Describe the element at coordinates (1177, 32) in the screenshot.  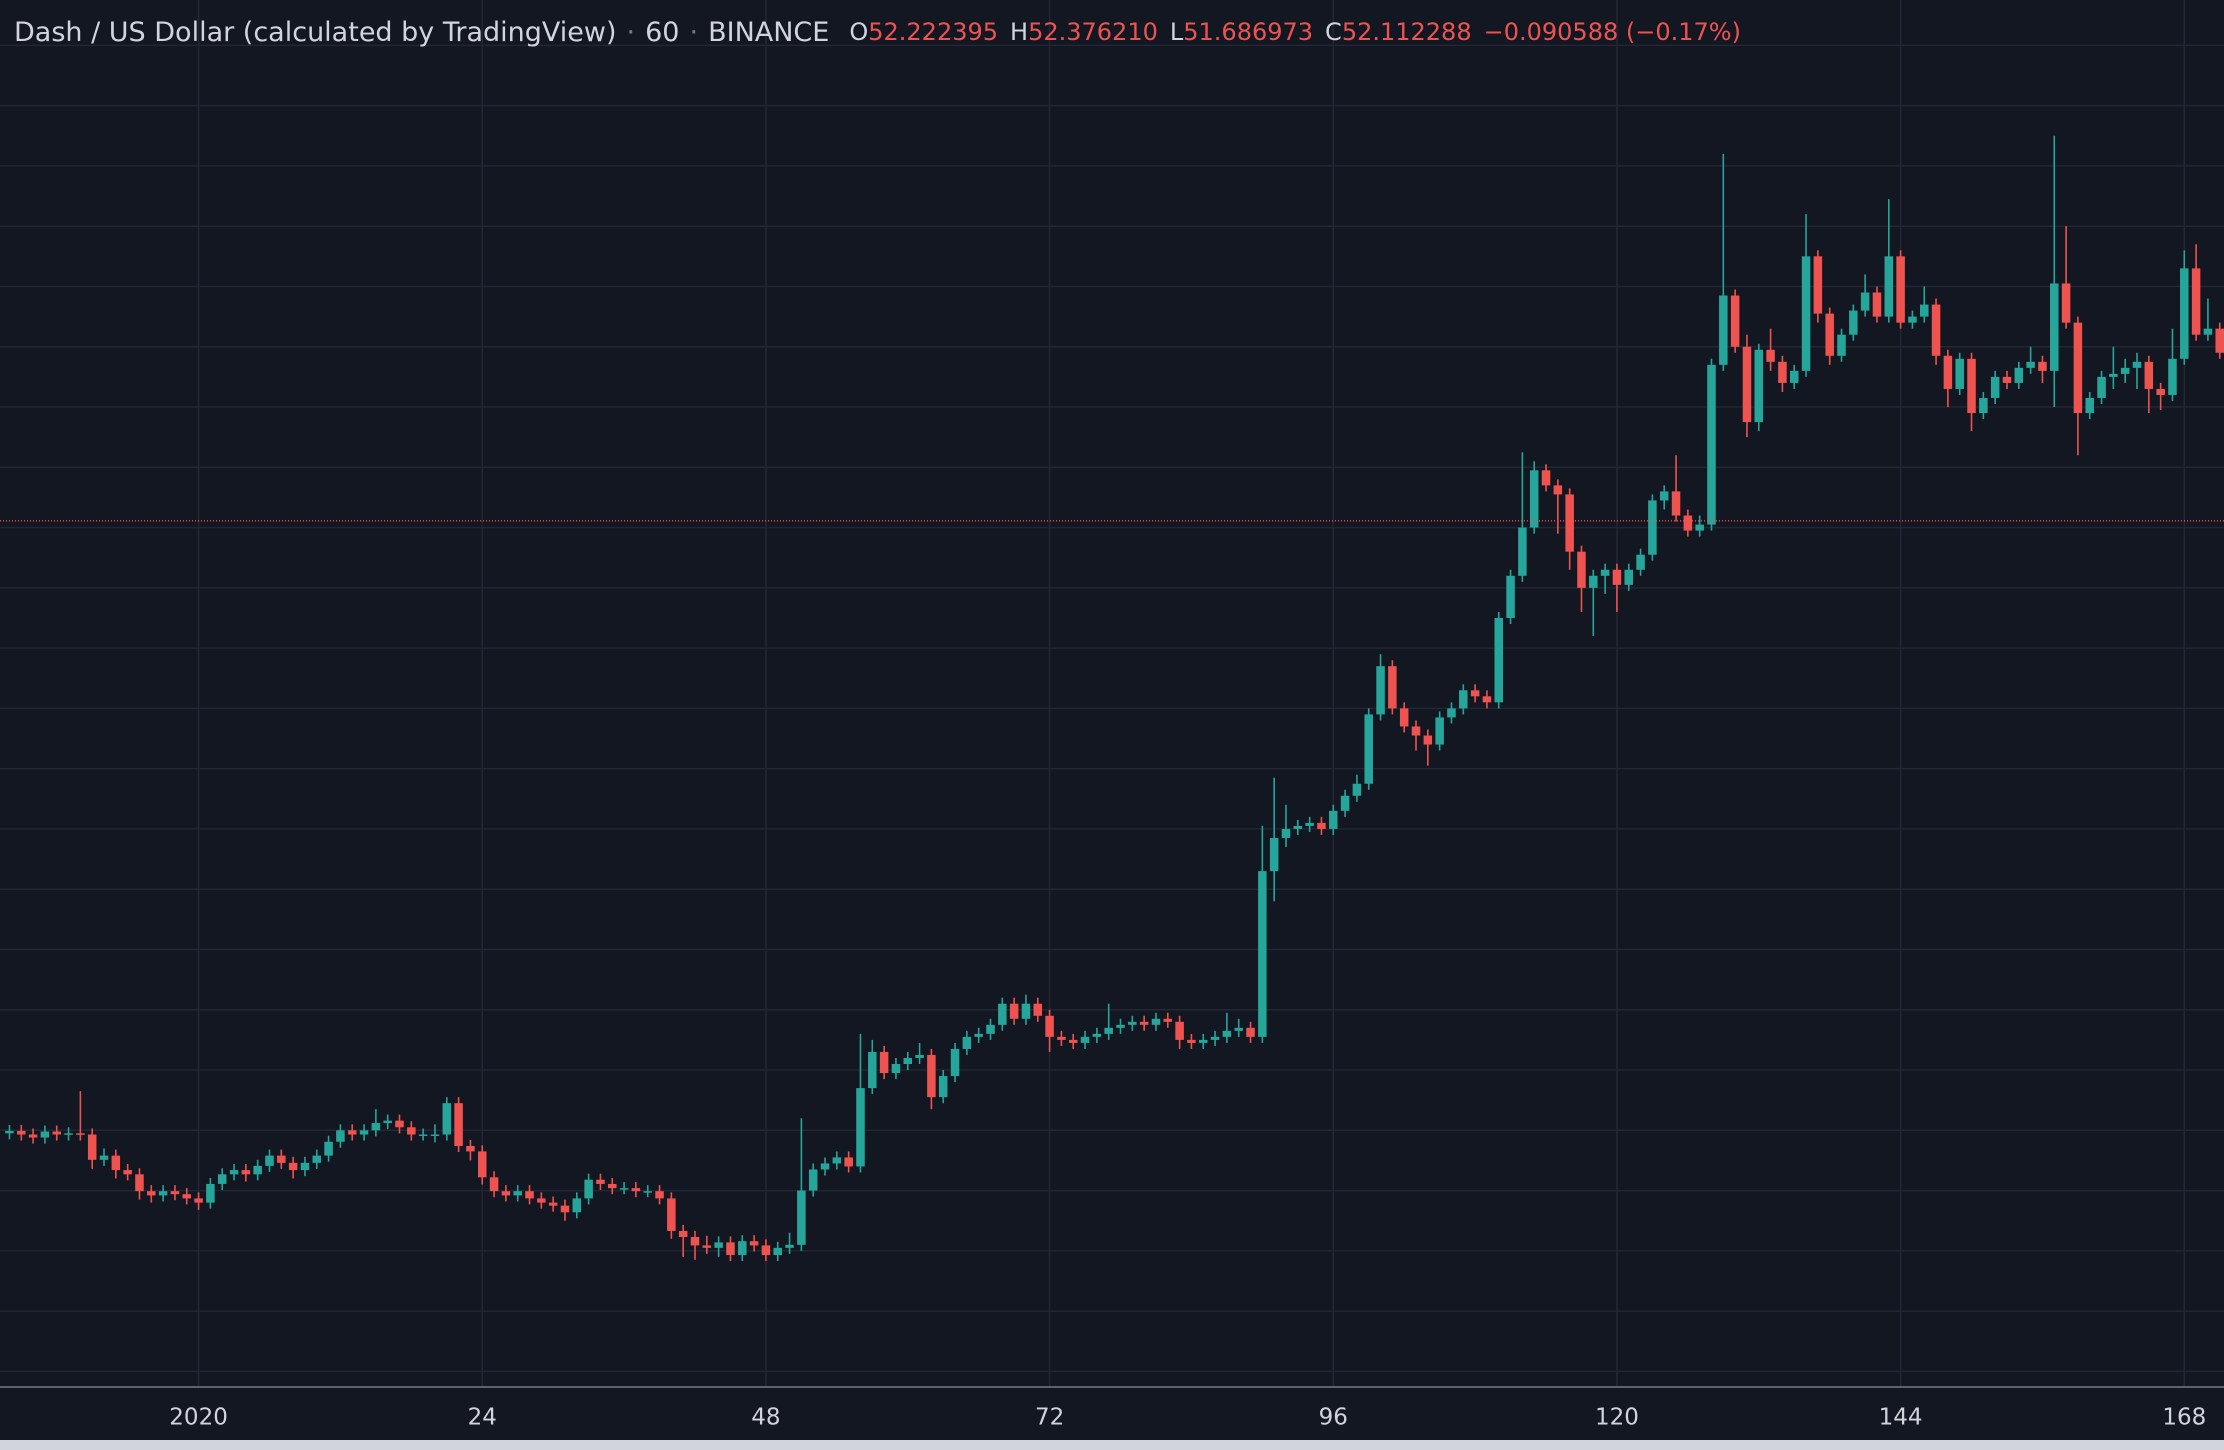
I see `ohlc-label: L` at that location.